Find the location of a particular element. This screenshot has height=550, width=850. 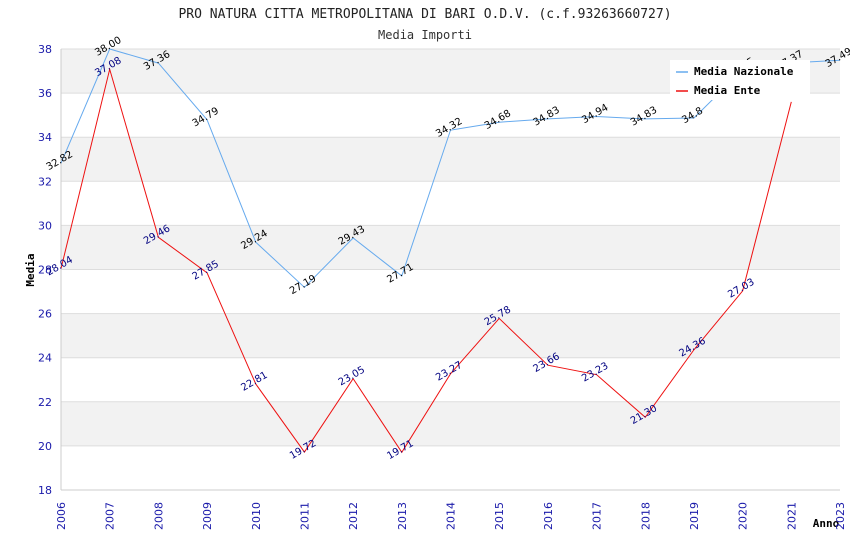

x-tick-label: 2008 is located at coordinates (158, 516).